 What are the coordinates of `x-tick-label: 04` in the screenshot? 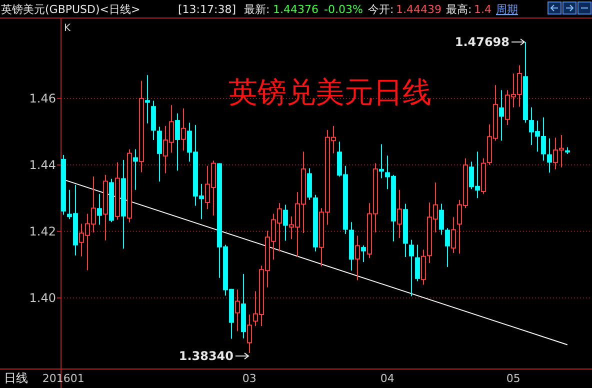 It's located at (387, 378).